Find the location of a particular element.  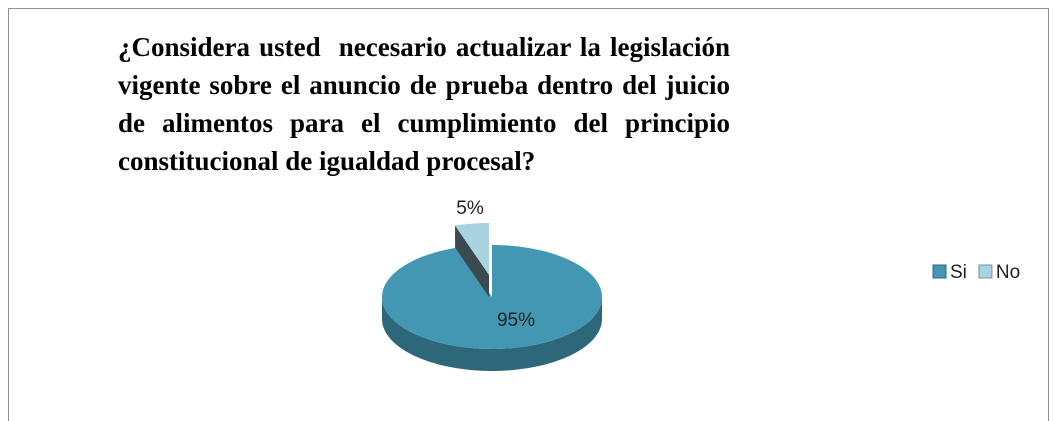

data-label: 5% is located at coordinates (470, 208).